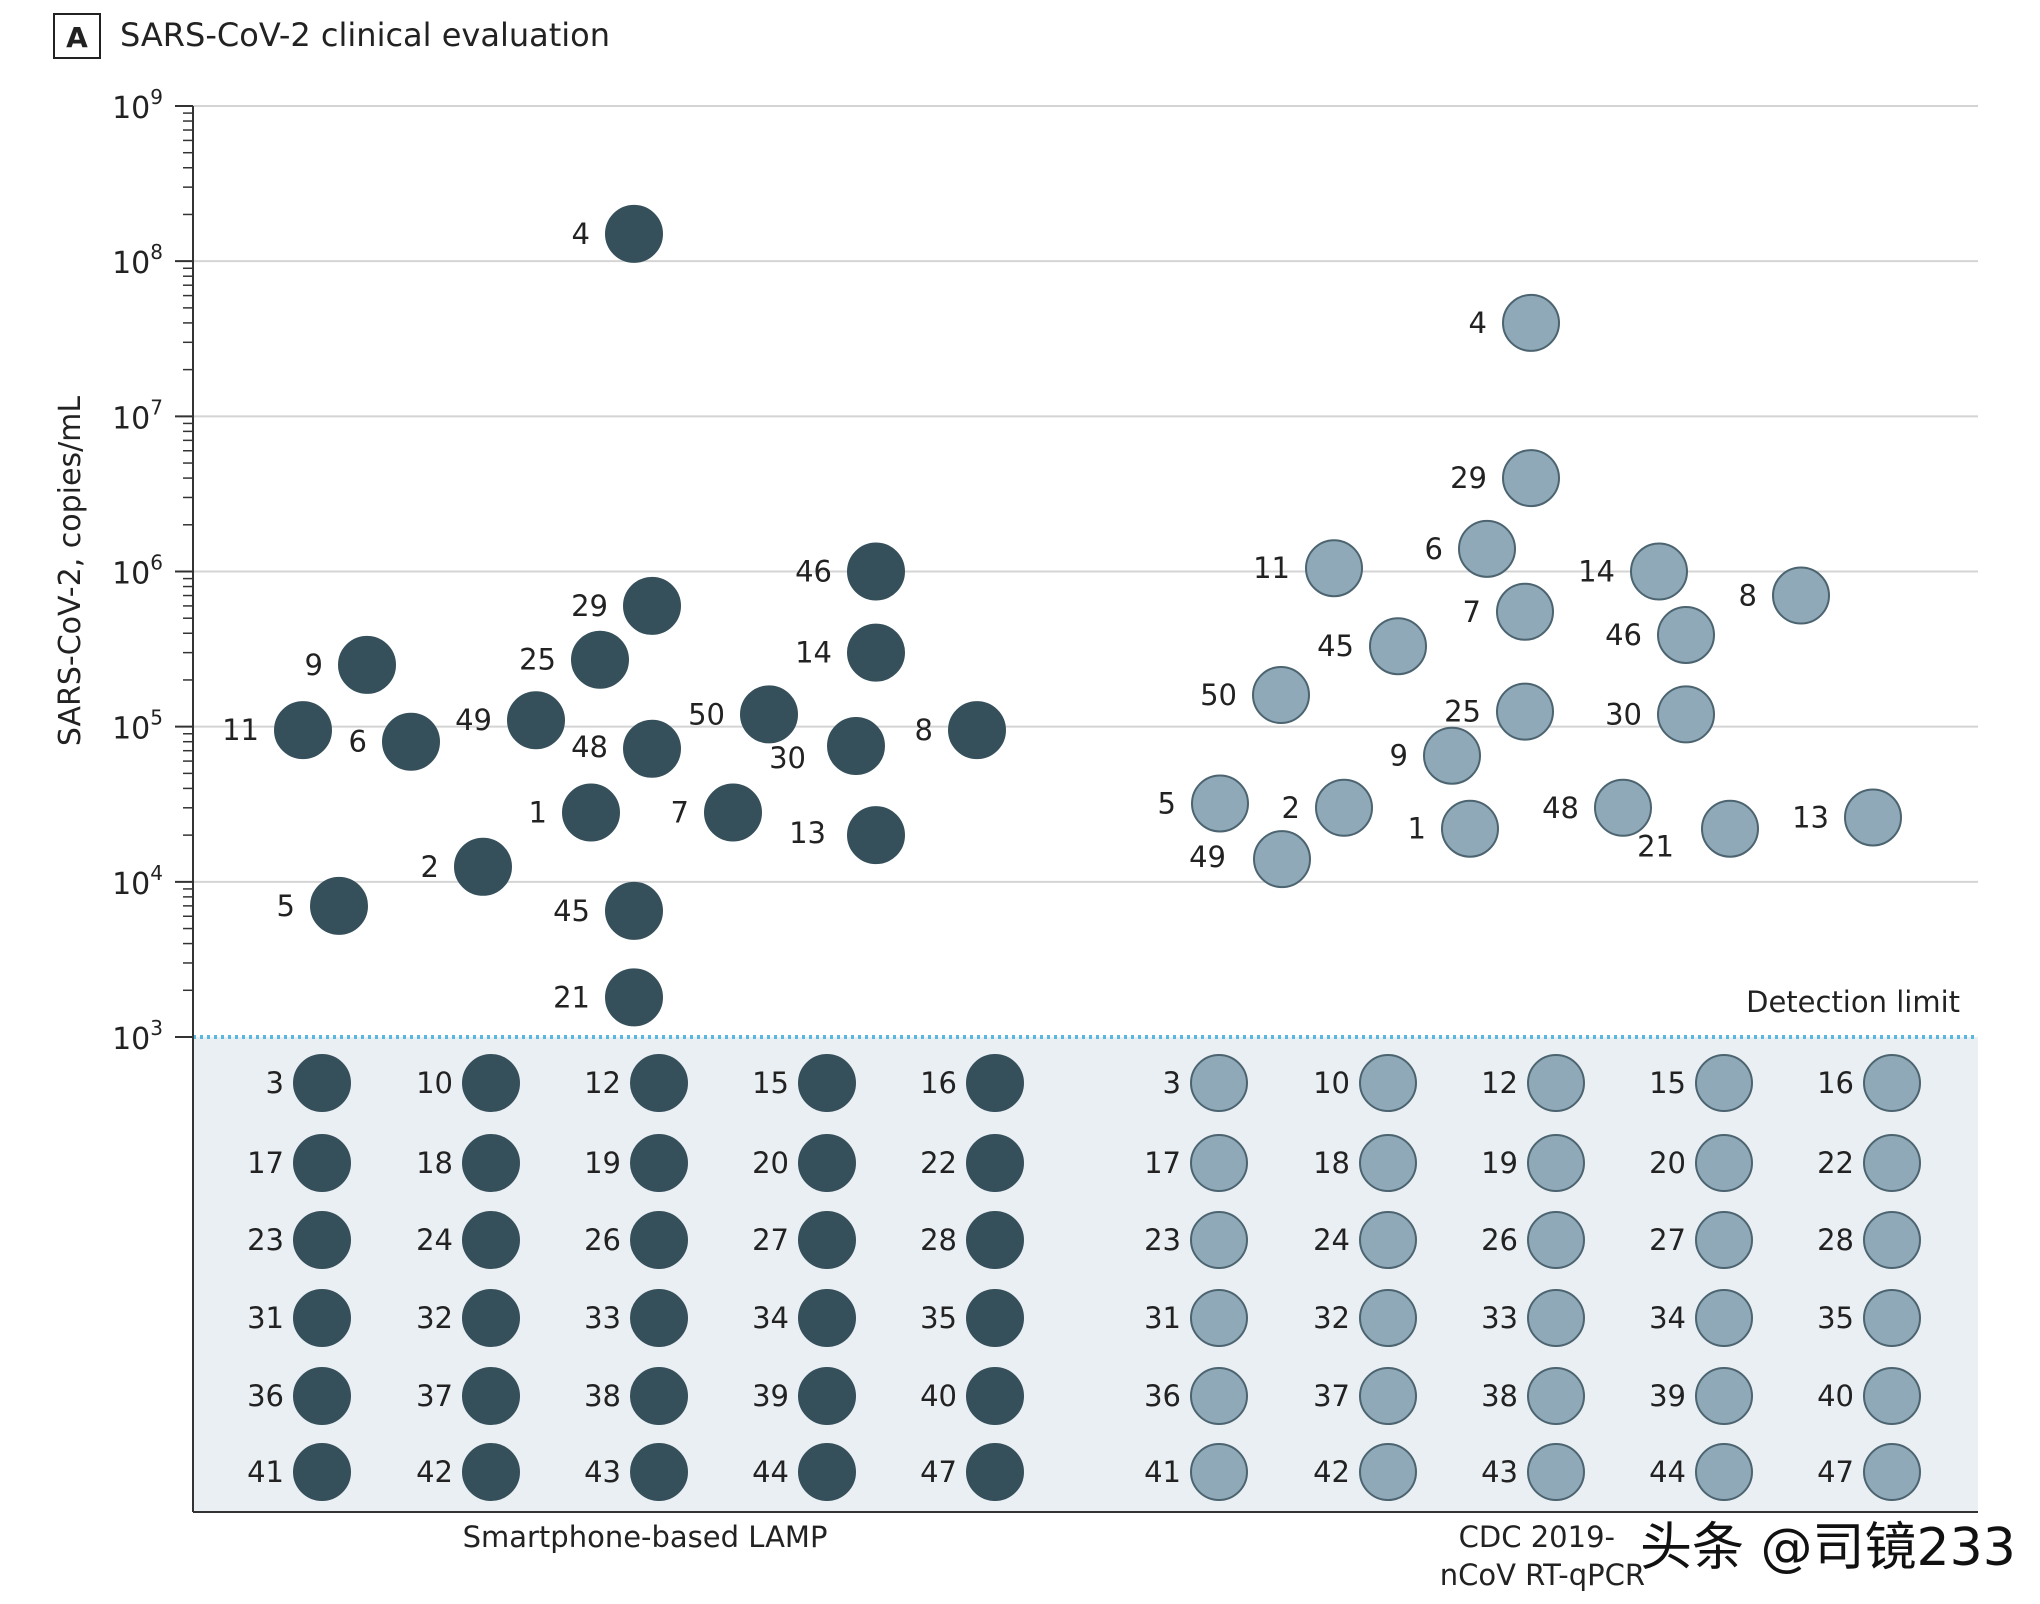  What do you see at coordinates (1748, 596) in the screenshot?
I see `point-label: 8` at bounding box center [1748, 596].